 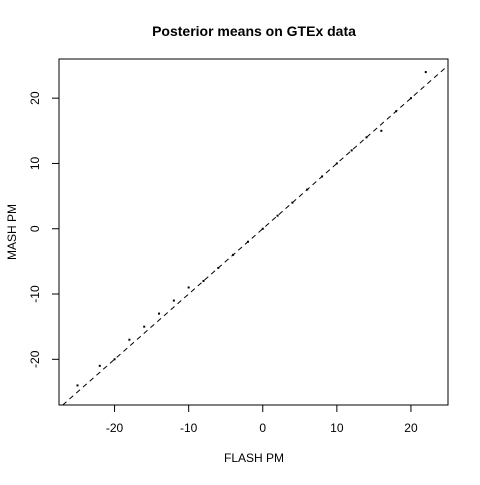 I want to click on x-tick-label: 10, so click(x=337, y=428).